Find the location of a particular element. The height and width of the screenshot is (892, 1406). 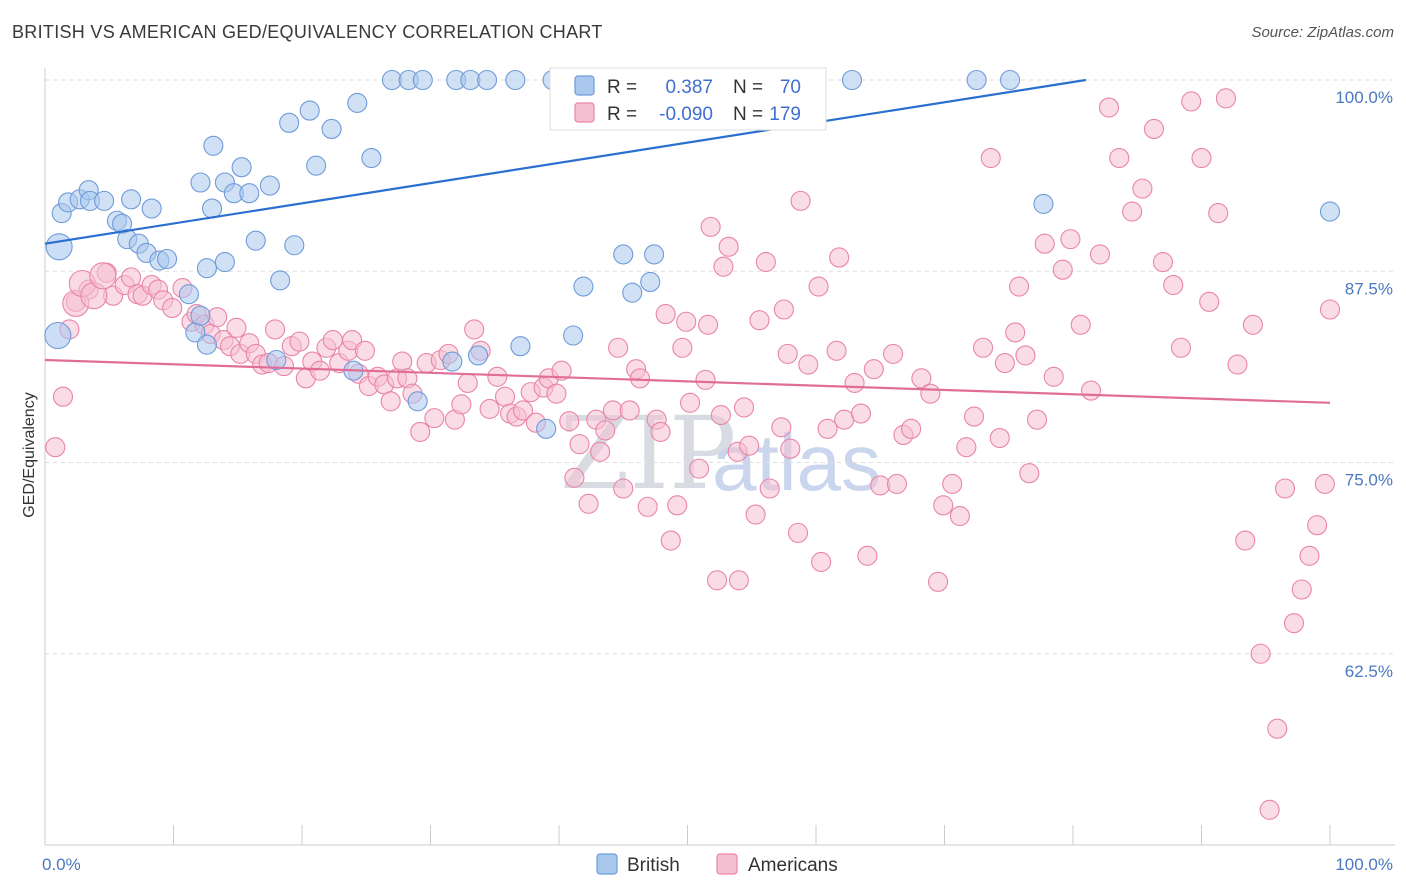

x-axis-ticks is located at coordinates (687, 835).